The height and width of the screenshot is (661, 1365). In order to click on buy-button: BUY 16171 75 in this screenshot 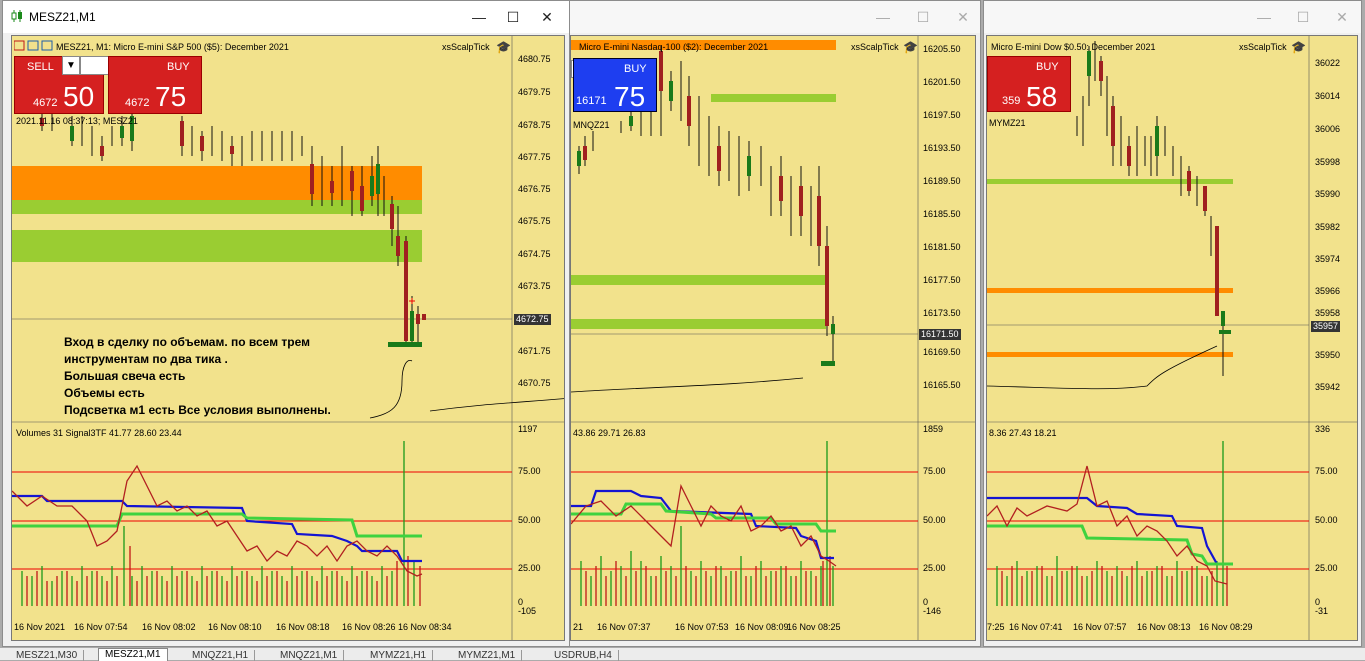, I will do `click(615, 85)`.